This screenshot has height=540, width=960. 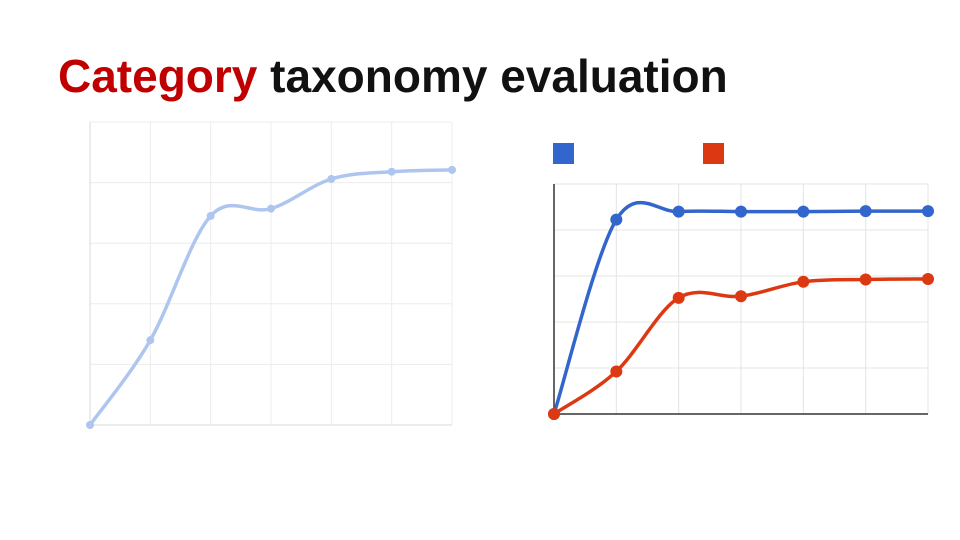 What do you see at coordinates (492, 76) in the screenshot?
I see `slide-title-rest: taxonomy evaluation` at bounding box center [492, 76].